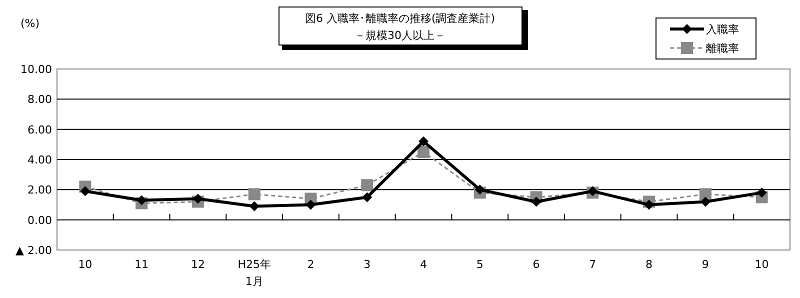 The image size is (800, 298). I want to click on y-tick-label: 10.00, so click(36, 69).